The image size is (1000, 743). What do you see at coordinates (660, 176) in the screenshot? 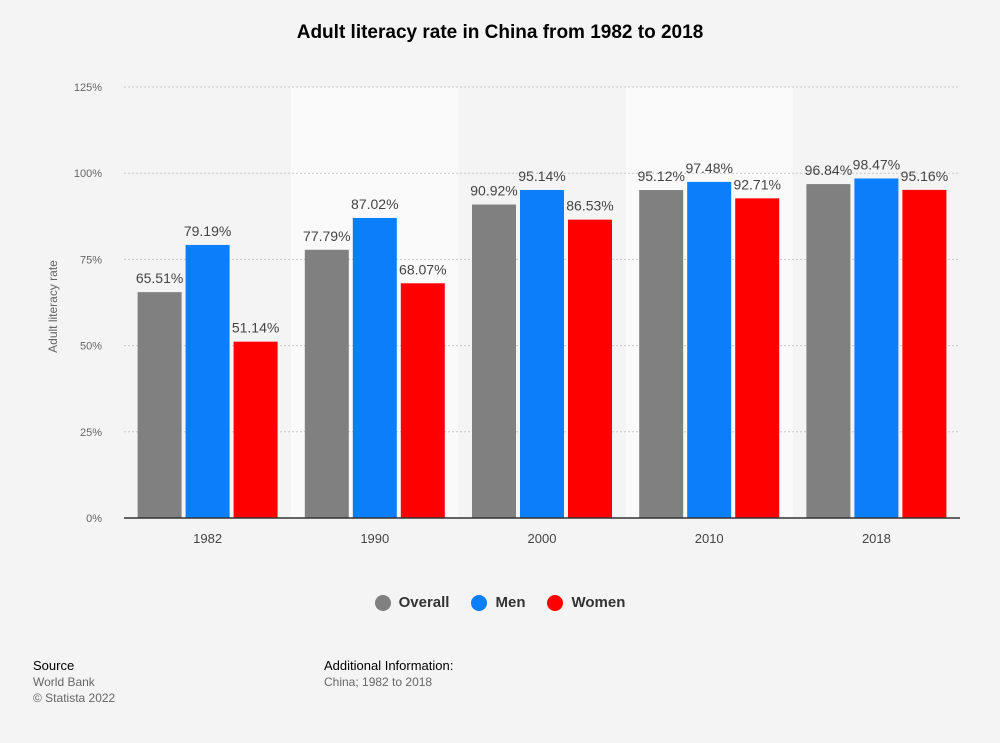
I see `data-label-overall-2010: 95.12%` at bounding box center [660, 176].